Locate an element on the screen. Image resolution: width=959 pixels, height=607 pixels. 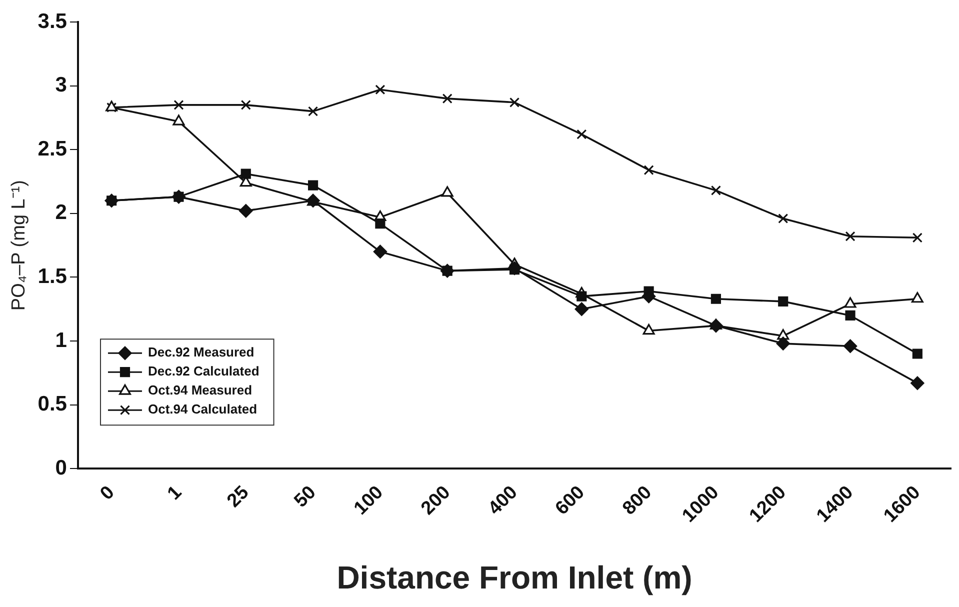
x-tick-label: 50 is located at coordinates (305, 497).